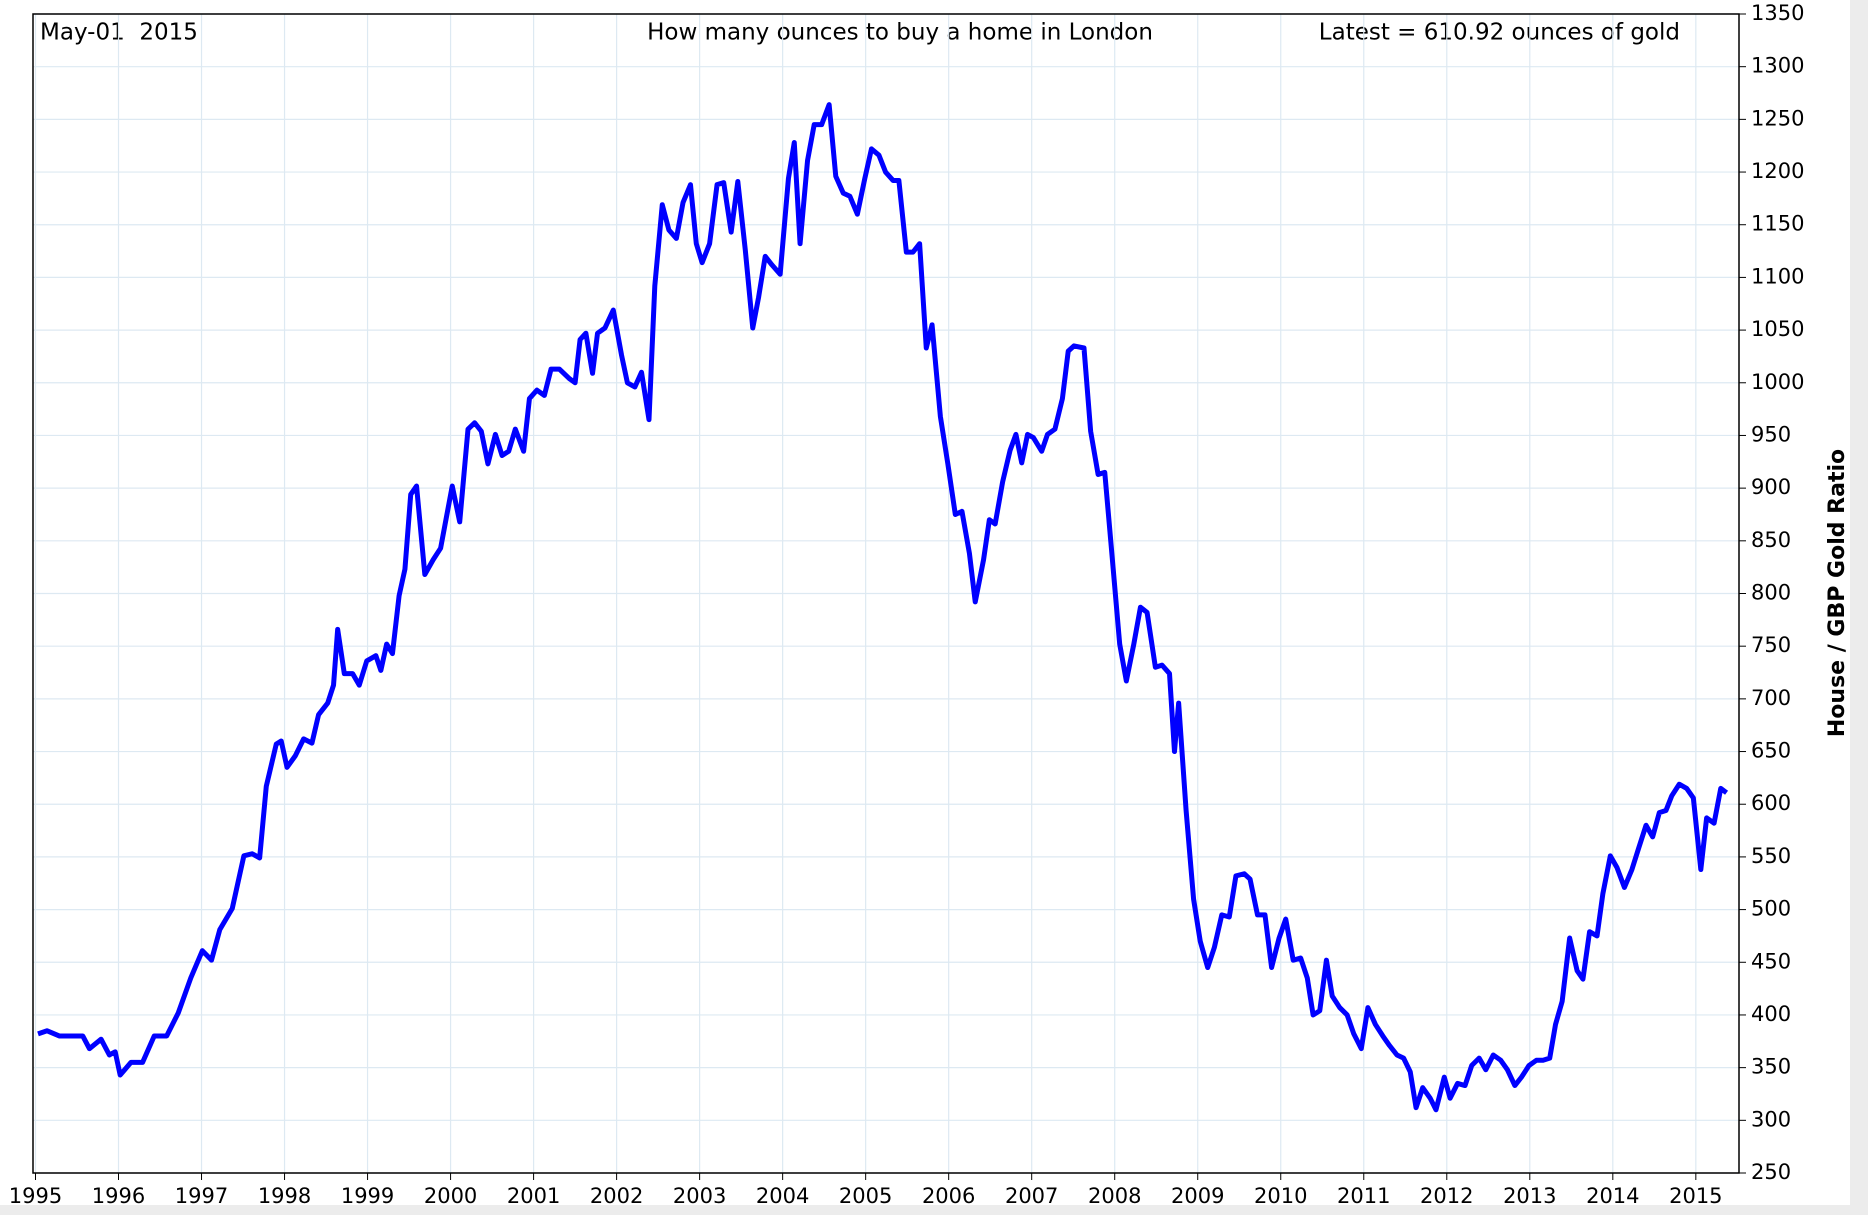  Describe the element at coordinates (1695, 1196) in the screenshot. I see `x-tick-label: 2015` at that location.